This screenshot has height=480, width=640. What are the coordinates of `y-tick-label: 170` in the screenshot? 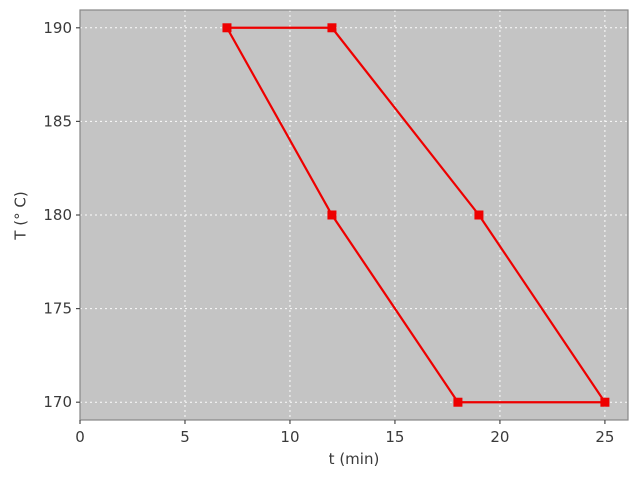 It's located at (57, 402).